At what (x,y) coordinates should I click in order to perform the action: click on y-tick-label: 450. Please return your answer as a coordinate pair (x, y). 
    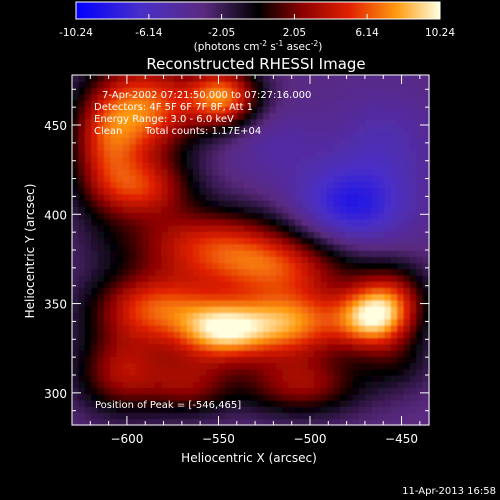
    Looking at the image, I should click on (55, 126).